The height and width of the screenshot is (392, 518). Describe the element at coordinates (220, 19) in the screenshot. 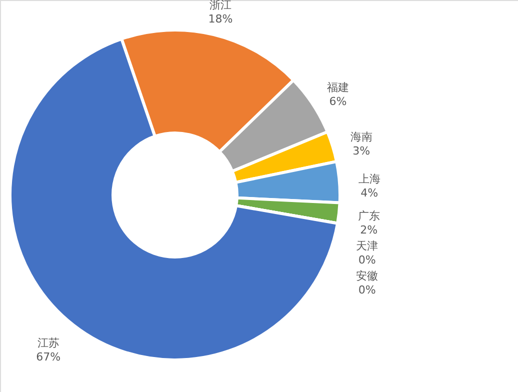

I see `data-label: 18%` at that location.